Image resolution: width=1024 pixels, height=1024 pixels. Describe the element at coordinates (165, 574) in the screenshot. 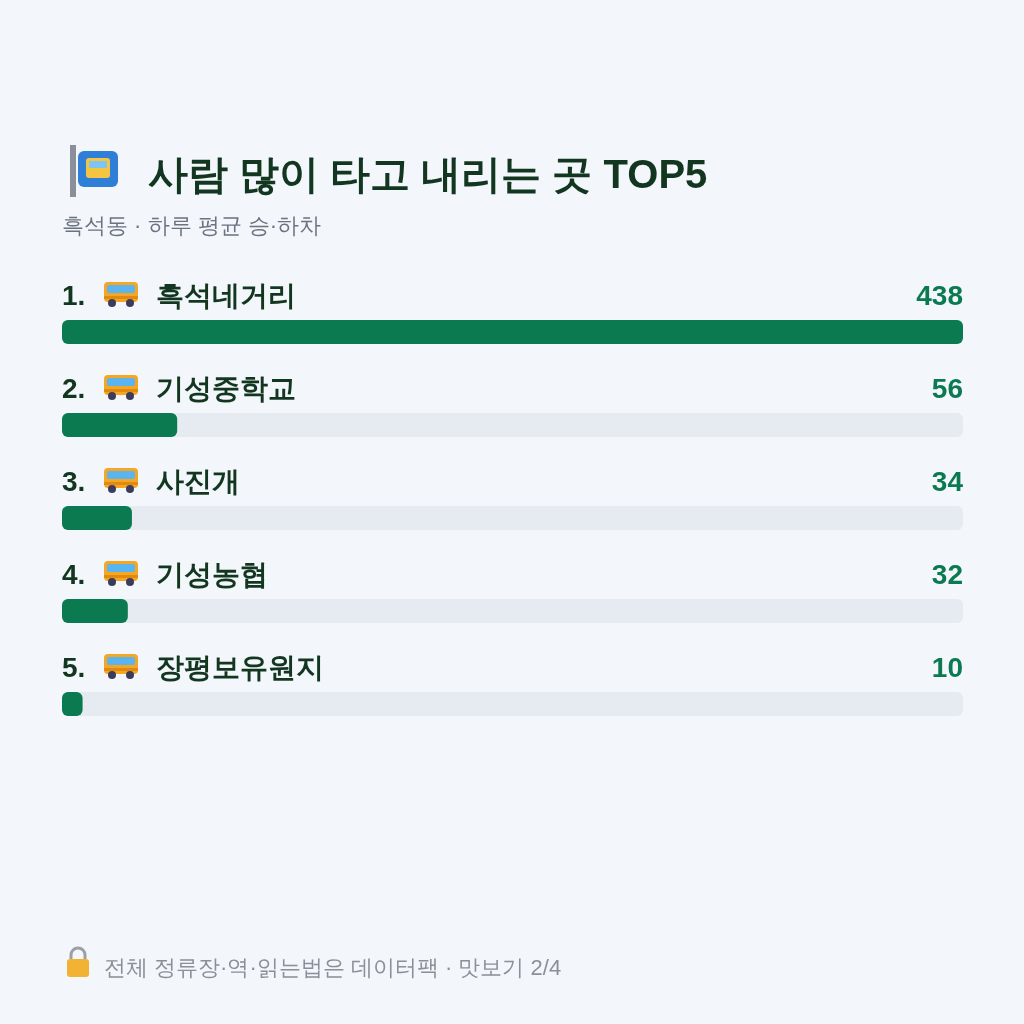

I see `category-label: 4. 기성농협` at that location.